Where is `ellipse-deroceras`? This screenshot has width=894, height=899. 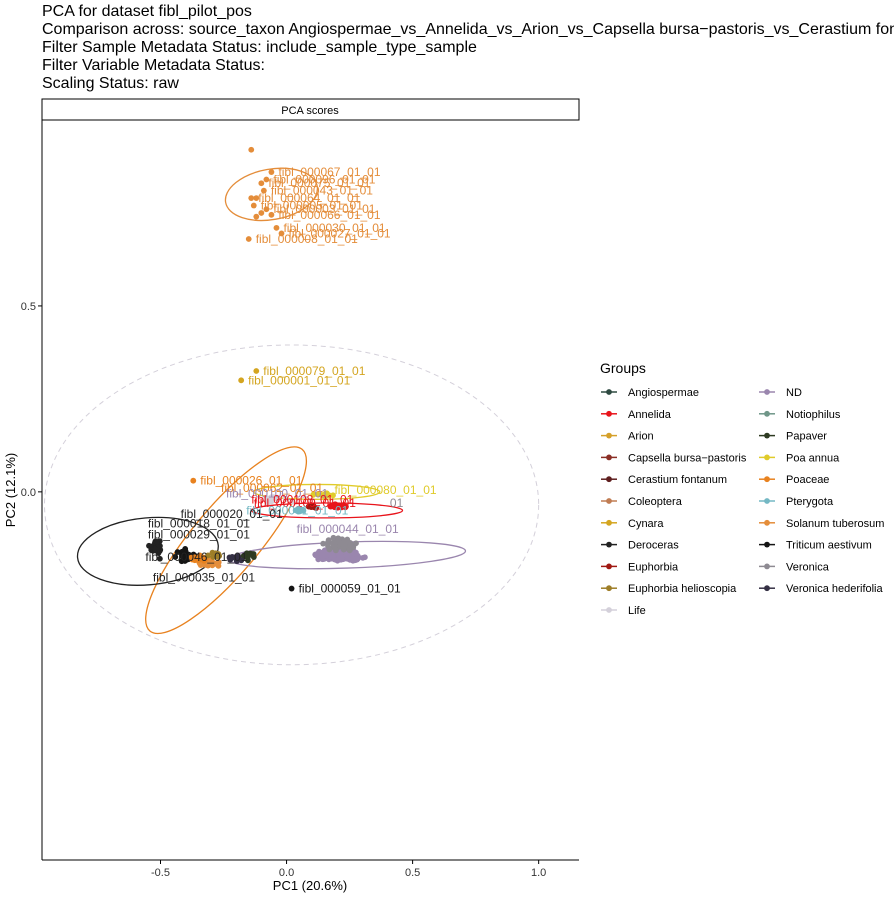 ellipse-deroceras is located at coordinates (147, 551).